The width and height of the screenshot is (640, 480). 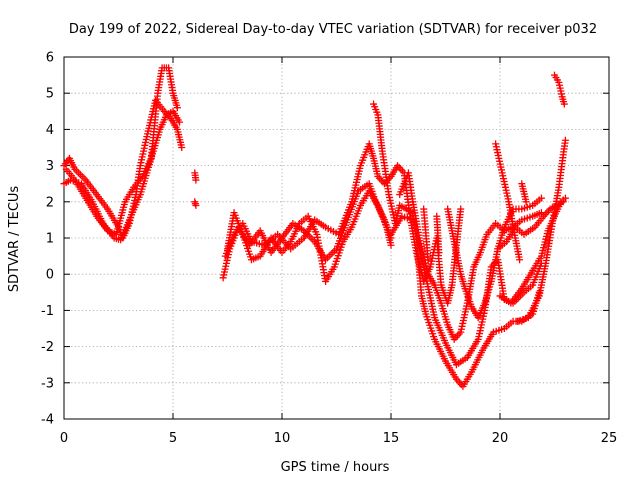 I want to click on x-tick-label: 0, so click(x=64, y=438).